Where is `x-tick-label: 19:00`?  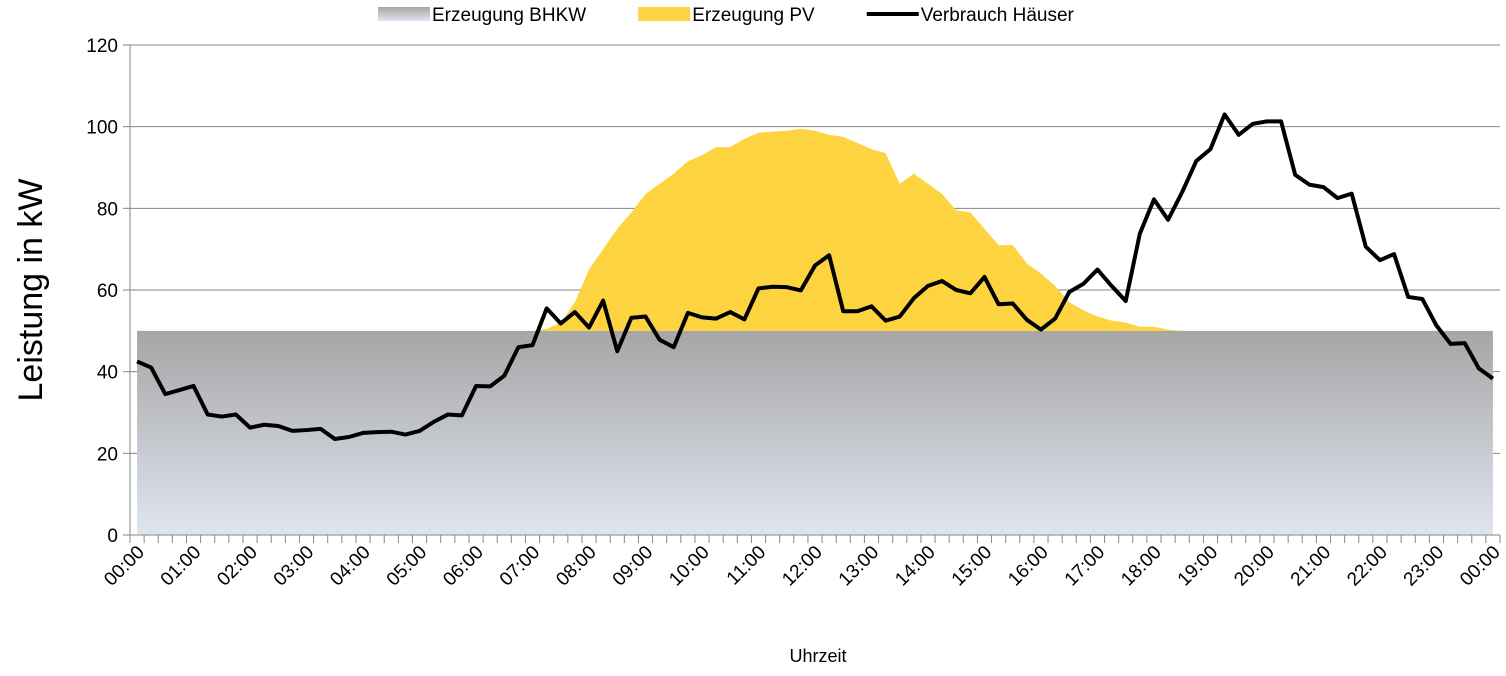 x-tick-label: 19:00 is located at coordinates (1198, 566).